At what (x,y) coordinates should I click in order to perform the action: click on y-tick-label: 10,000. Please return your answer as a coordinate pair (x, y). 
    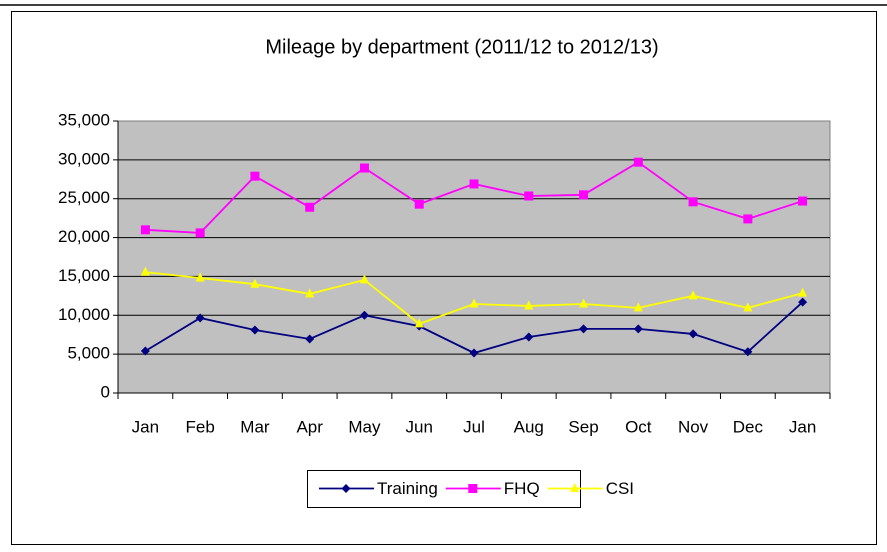
    Looking at the image, I should click on (84, 314).